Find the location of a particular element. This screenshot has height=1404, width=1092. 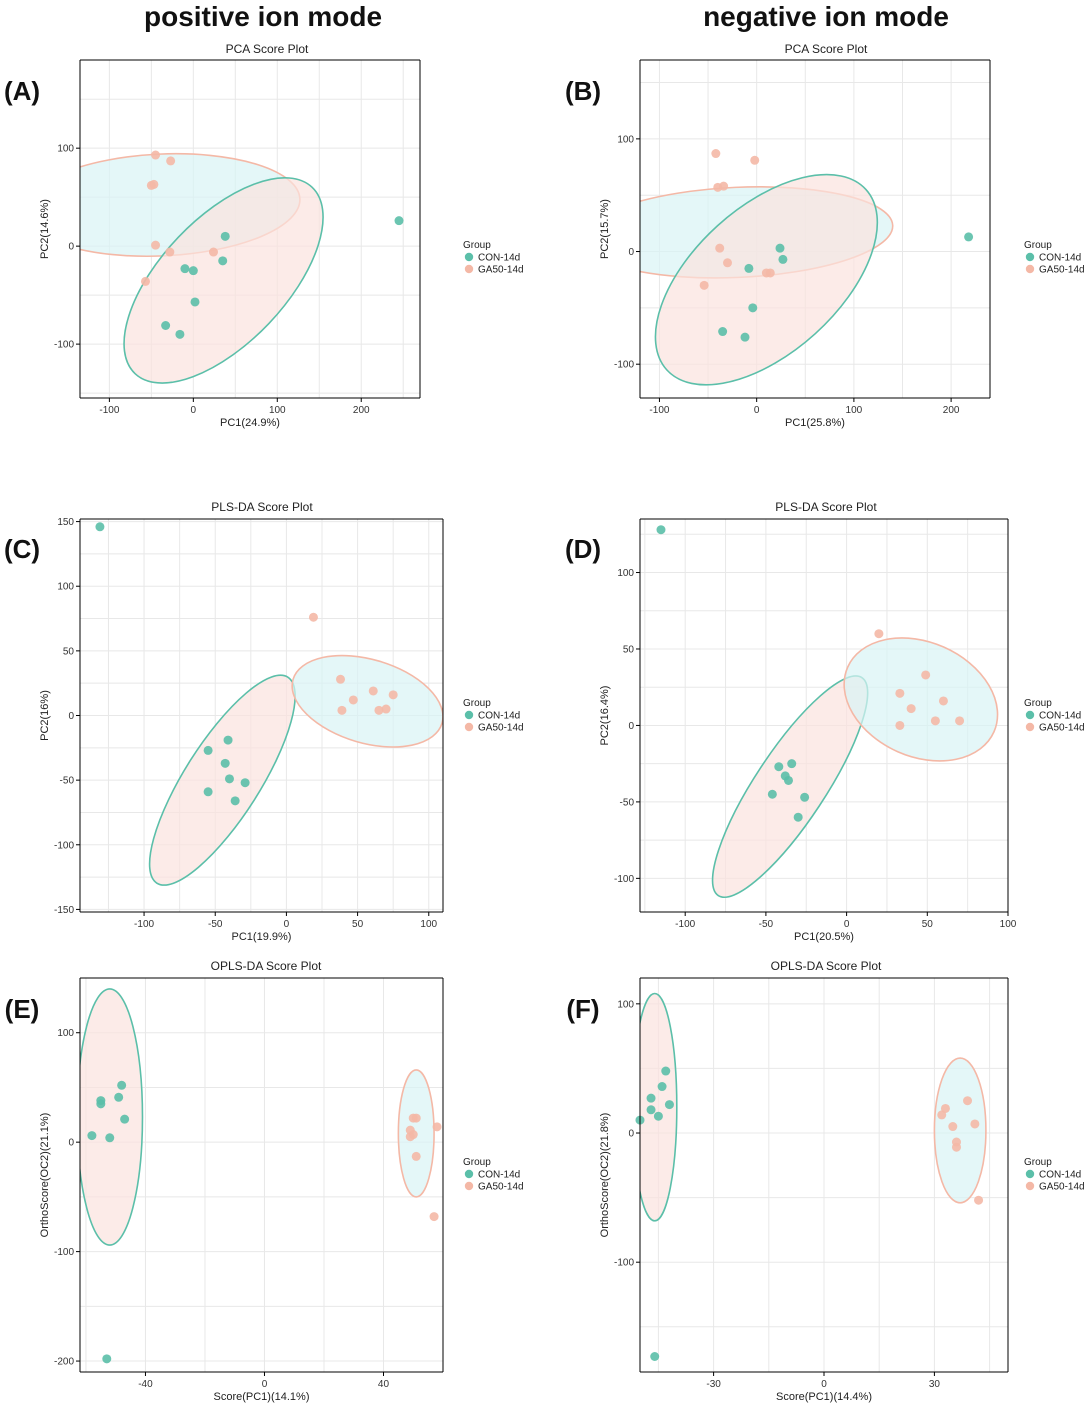

panel-a-panel-label: (A) is located at coordinates (22, 91).